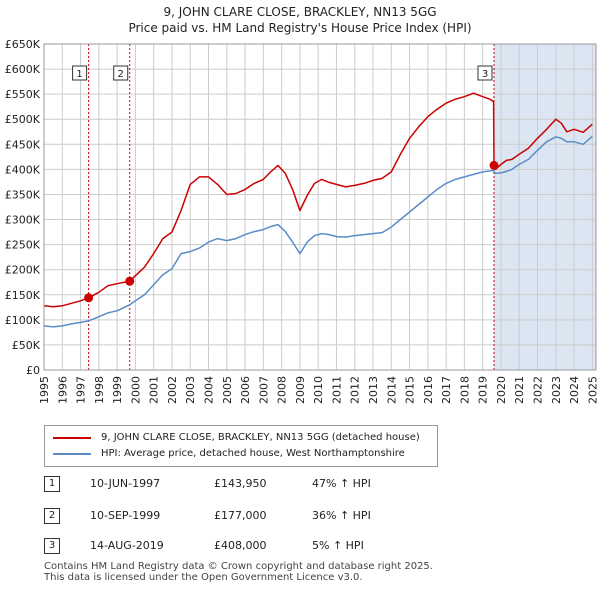  I want to click on x-tick-label: 2007, so click(263, 390).